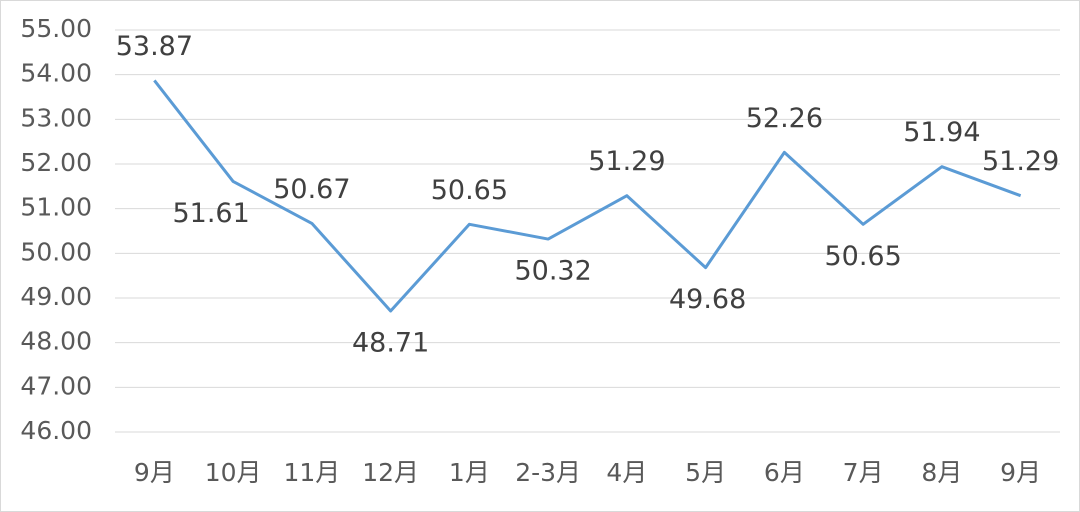 This screenshot has width=1080, height=512. Describe the element at coordinates (390, 472) in the screenshot. I see `x-tick-label: 12月` at that location.